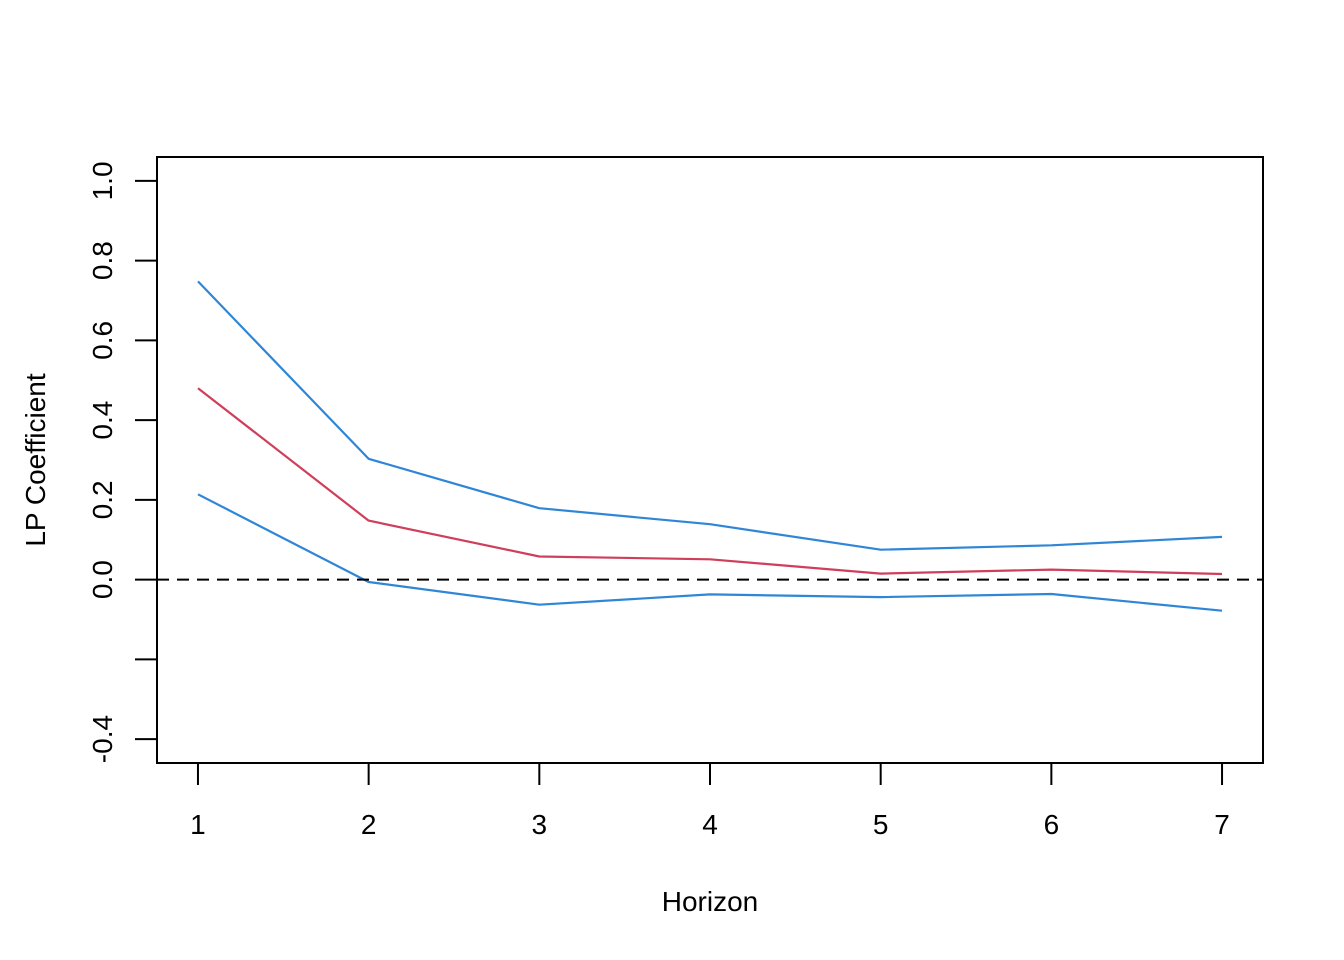 The height and width of the screenshot is (960, 1344). What do you see at coordinates (102, 260) in the screenshot?
I see `y-tick-label: 0.8` at bounding box center [102, 260].